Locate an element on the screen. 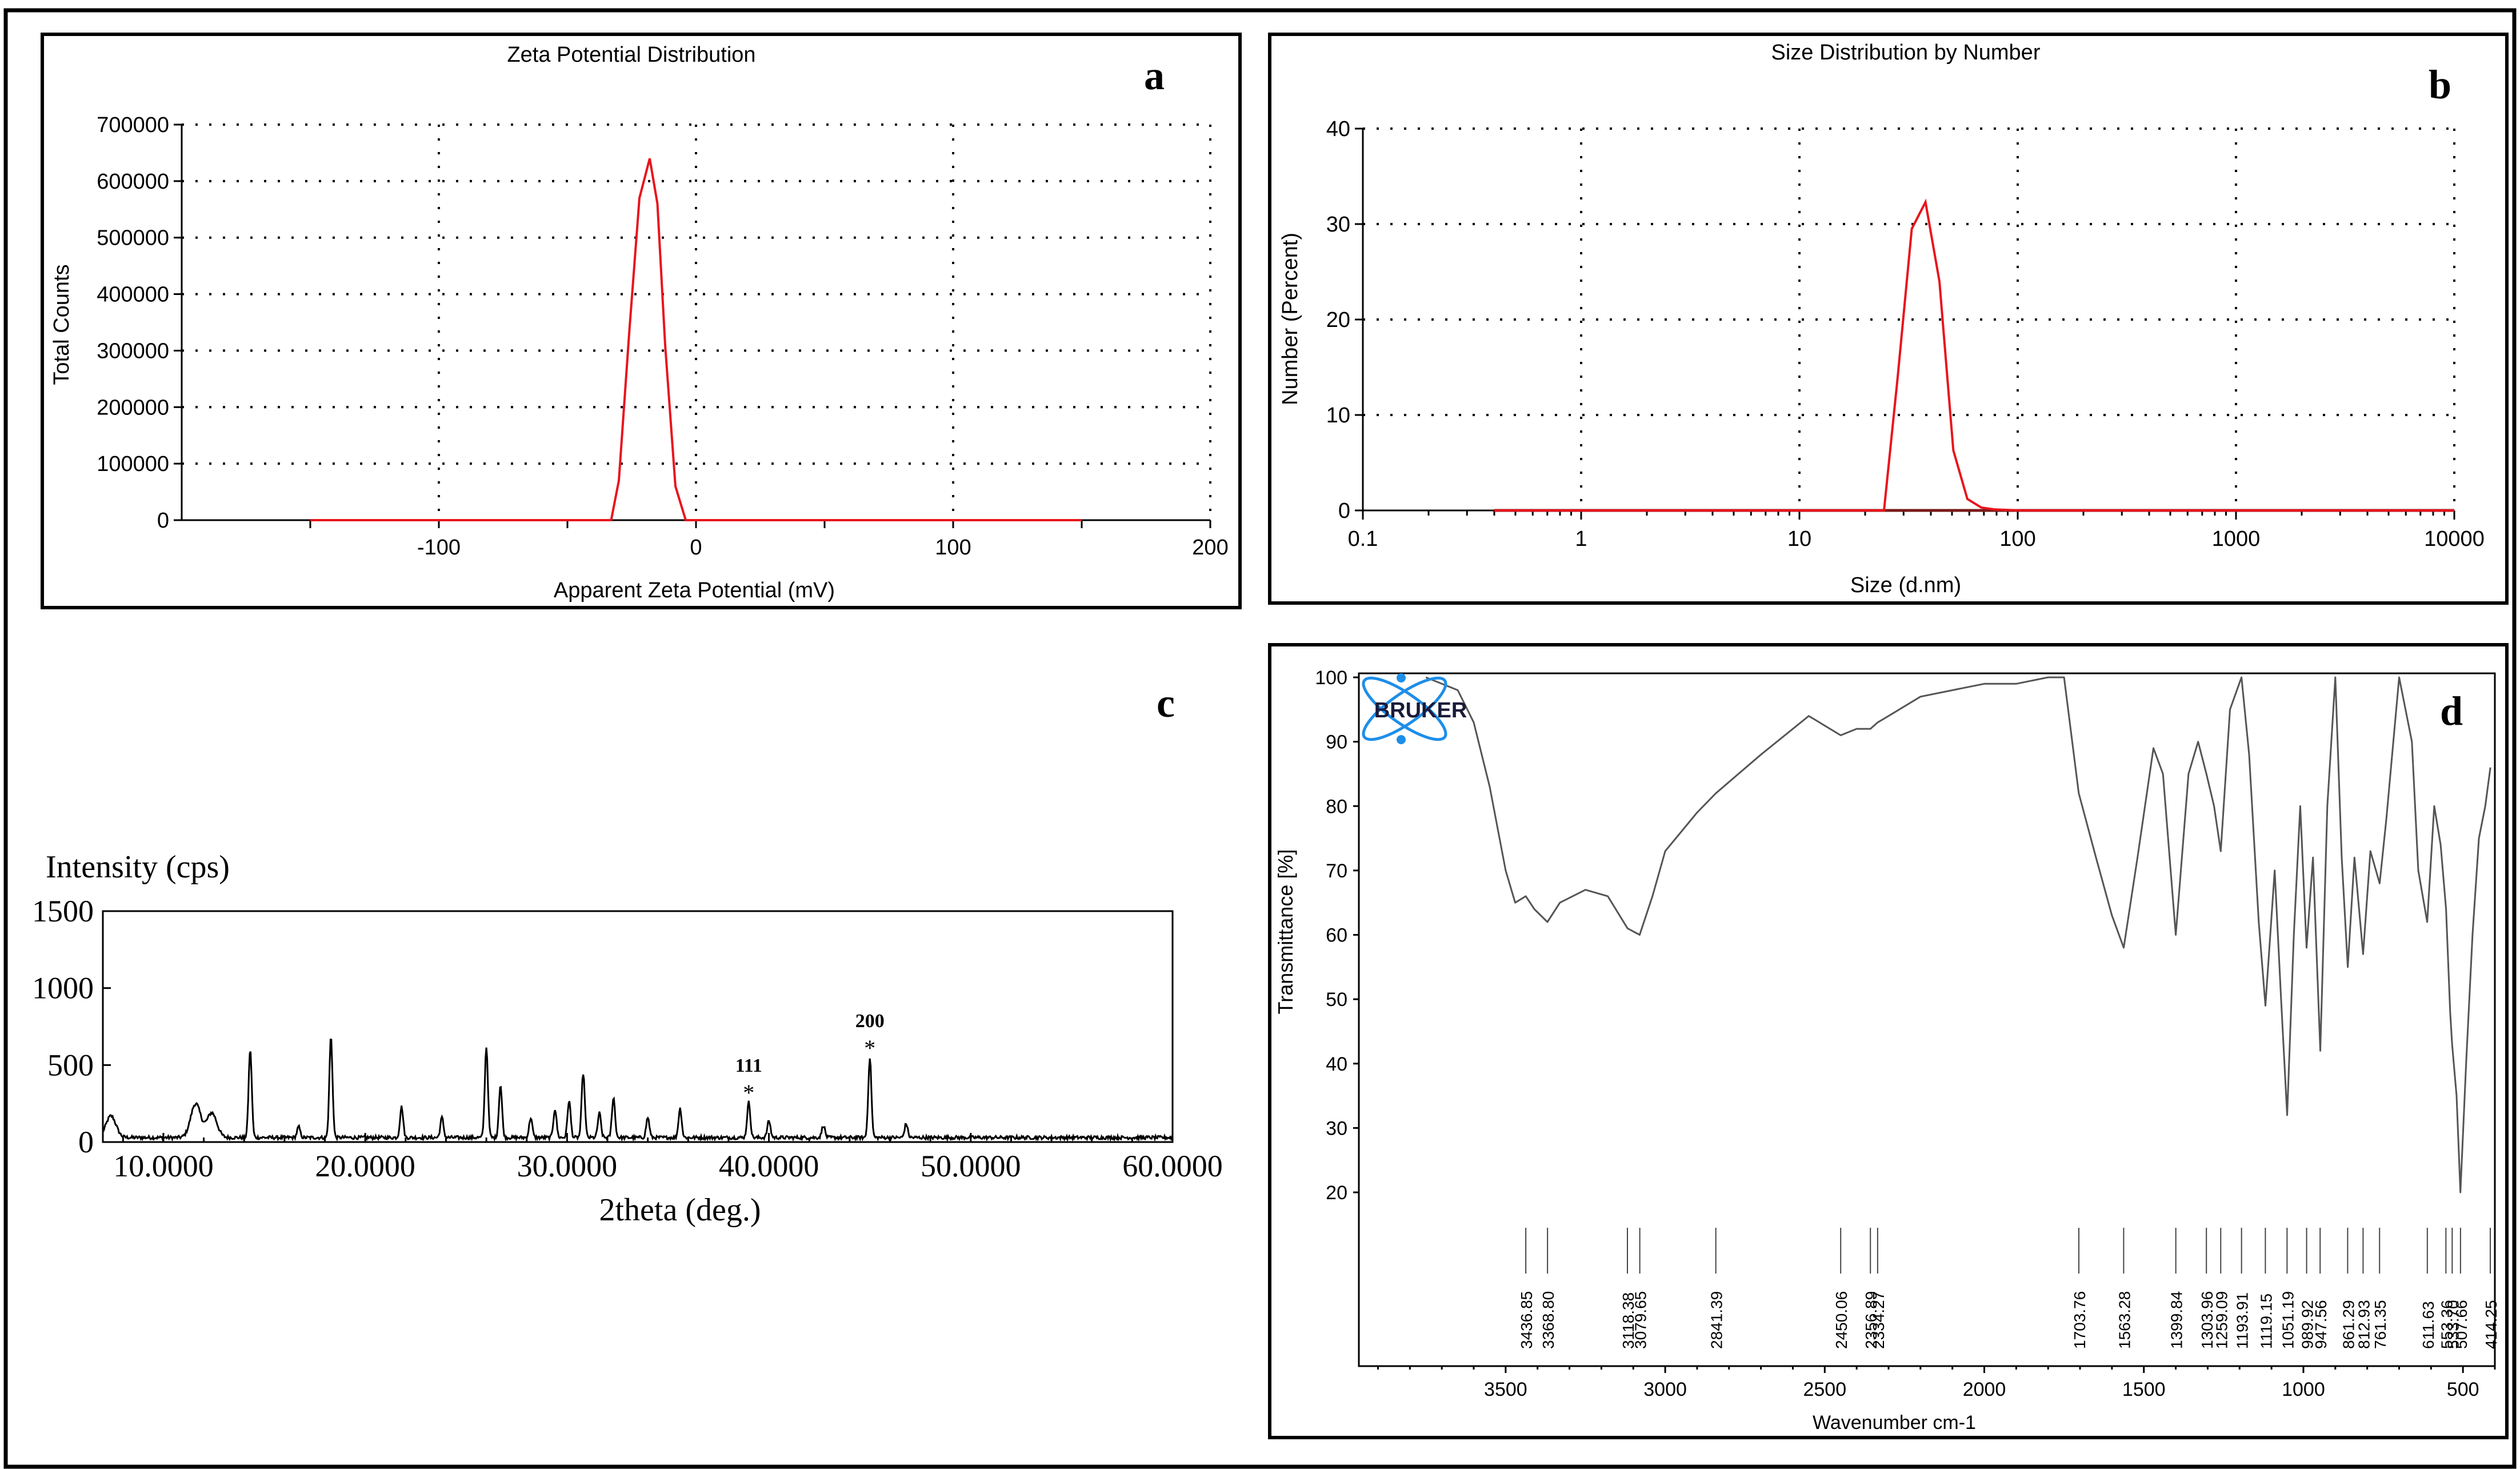  peak-label: 2841.39 is located at coordinates (1717, 1320).